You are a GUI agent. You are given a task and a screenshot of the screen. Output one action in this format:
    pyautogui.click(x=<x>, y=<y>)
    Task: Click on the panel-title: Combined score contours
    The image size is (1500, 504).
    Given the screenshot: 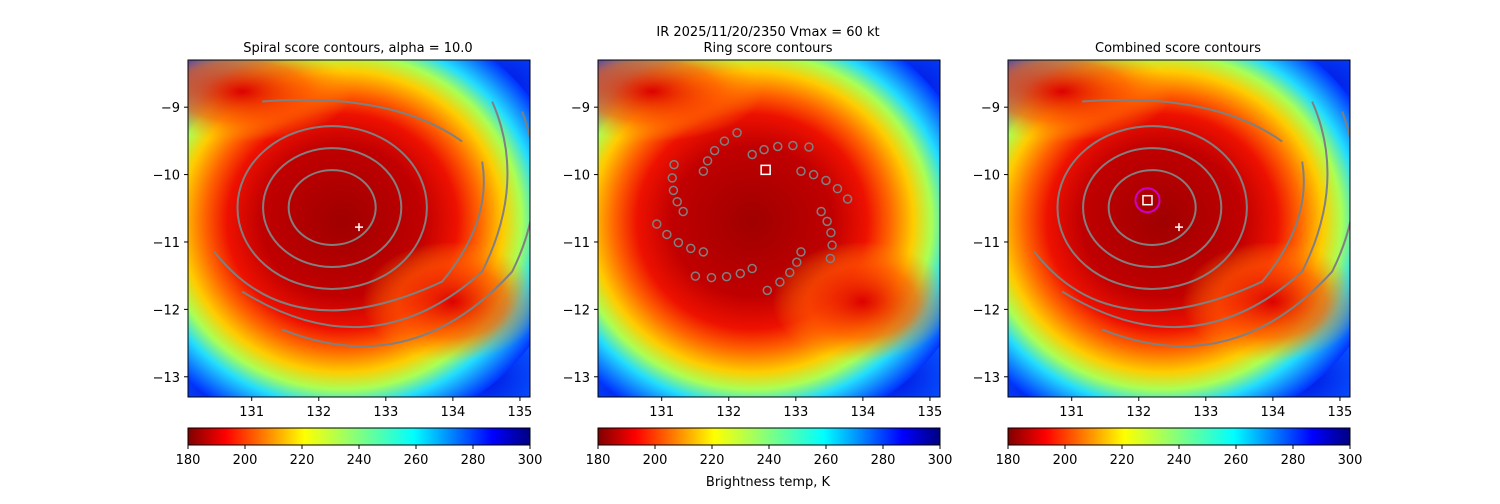 What is the action you would take?
    pyautogui.click(x=1178, y=48)
    